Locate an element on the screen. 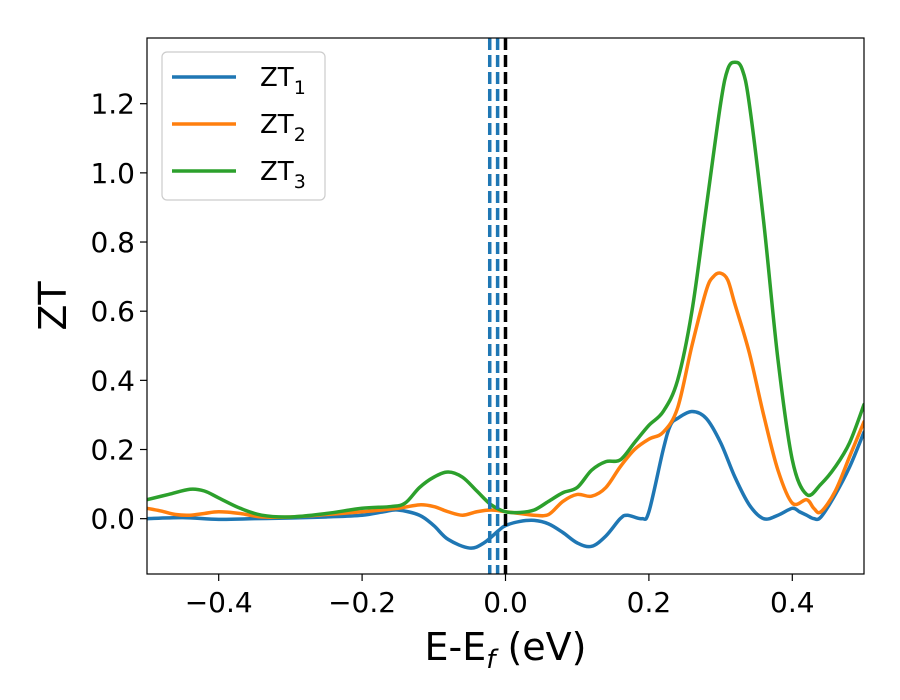 Image resolution: width=900 pixels, height=700 pixels. legend: ZT1 ZT2 ZT3 is located at coordinates (243, 126).